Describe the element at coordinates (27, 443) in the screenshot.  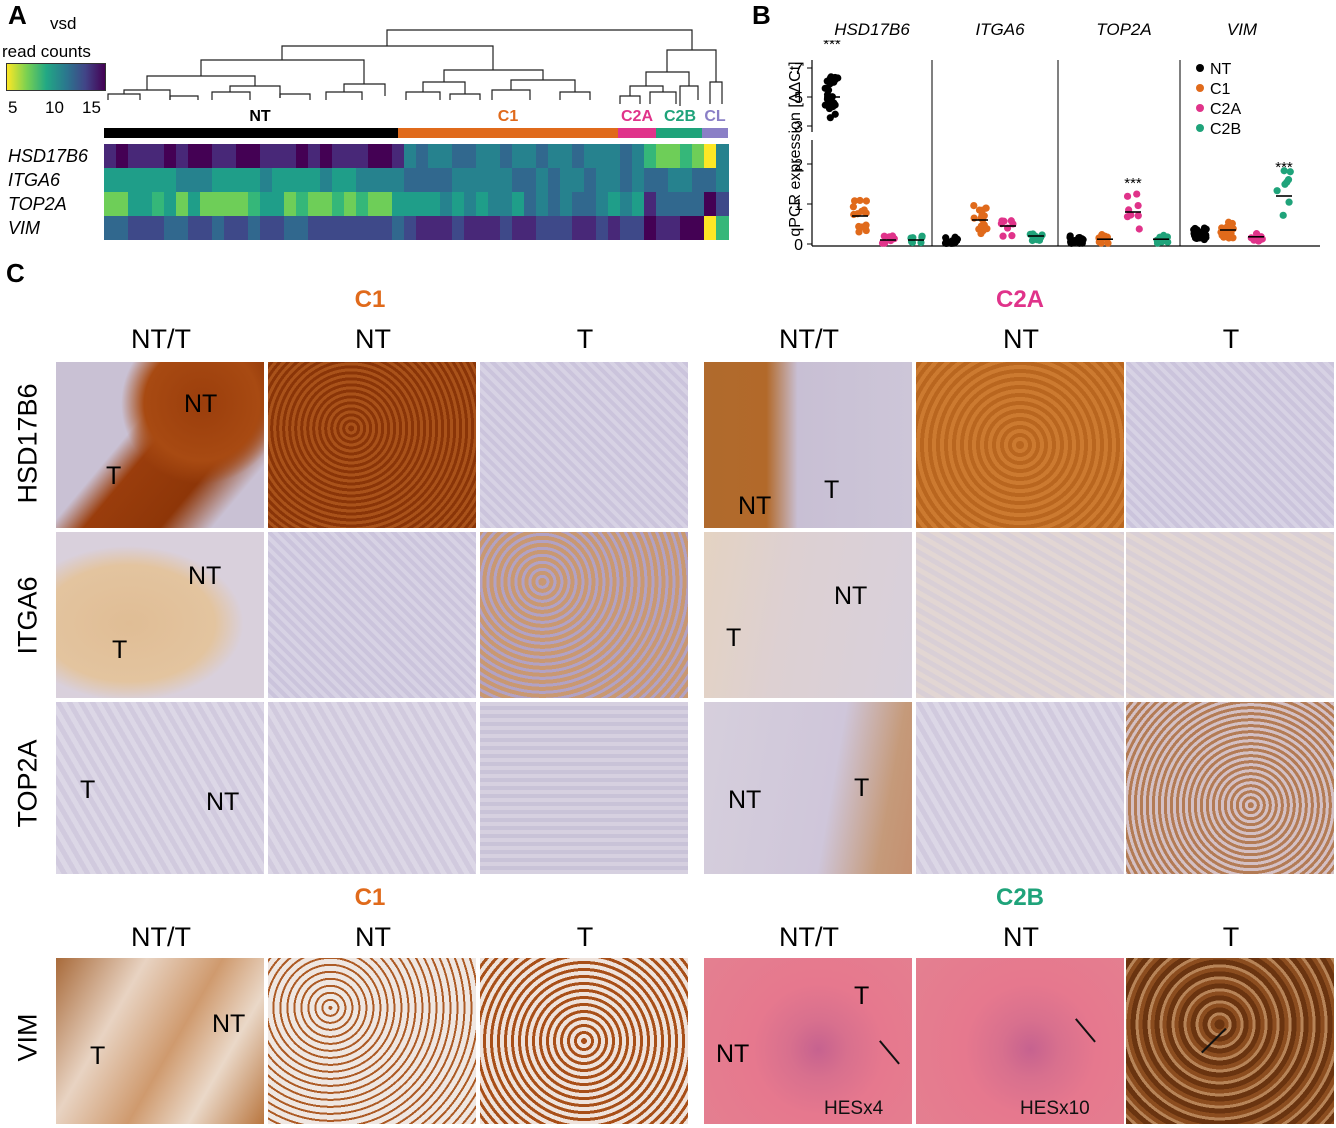
I see `row-label-hsd17b6: HSD17B6` at that location.